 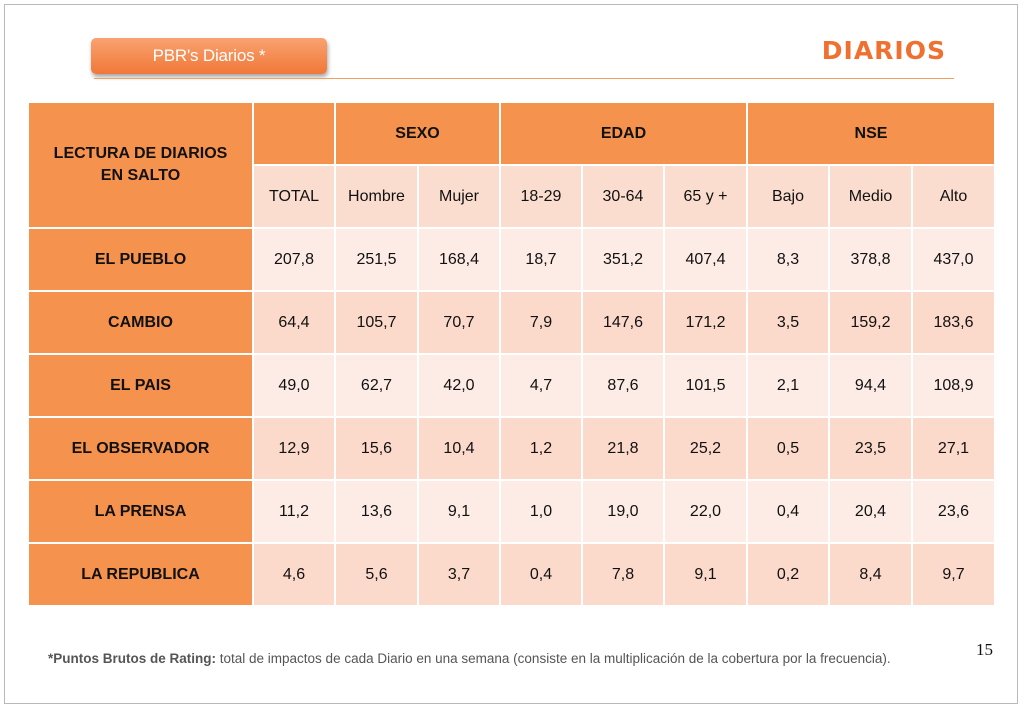 What do you see at coordinates (209, 56) in the screenshot?
I see `section-badge: PBR's Diarios *` at bounding box center [209, 56].